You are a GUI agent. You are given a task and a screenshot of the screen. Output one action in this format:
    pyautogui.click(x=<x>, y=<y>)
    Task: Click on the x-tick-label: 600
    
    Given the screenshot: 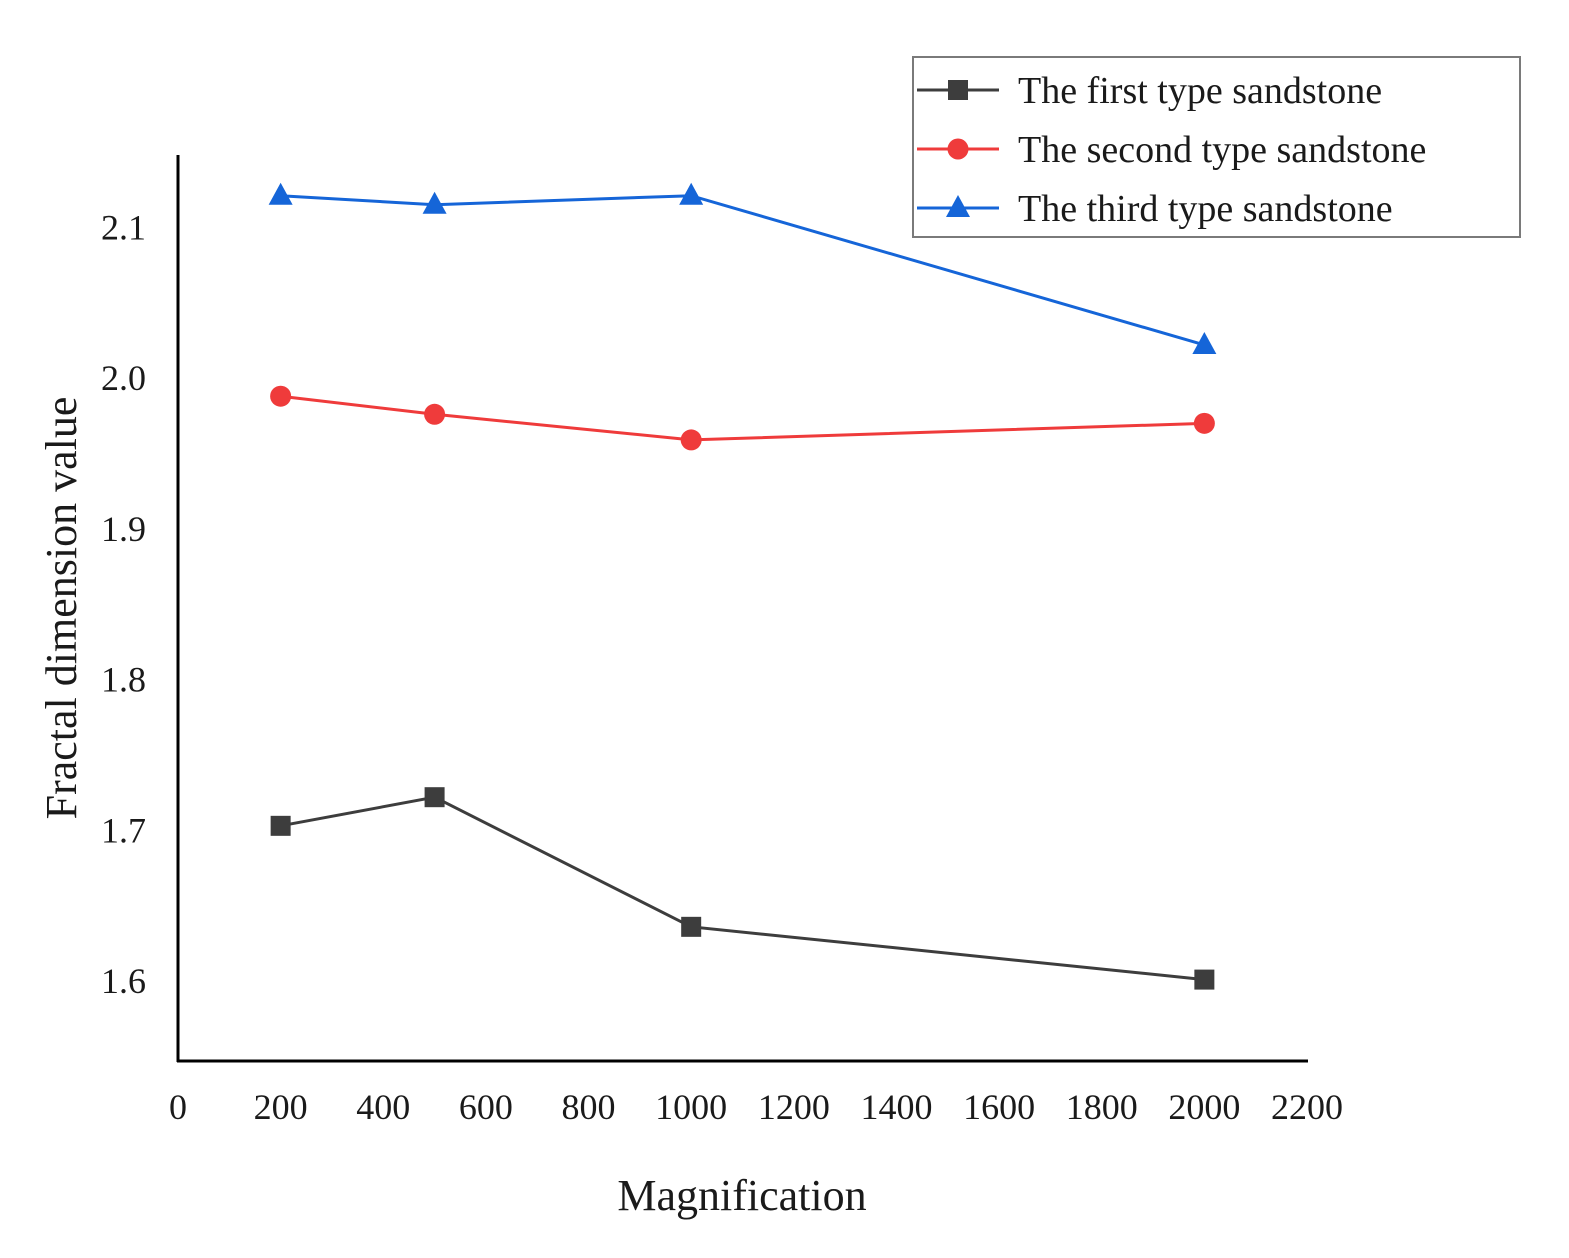 What is the action you would take?
    pyautogui.click(x=486, y=1107)
    